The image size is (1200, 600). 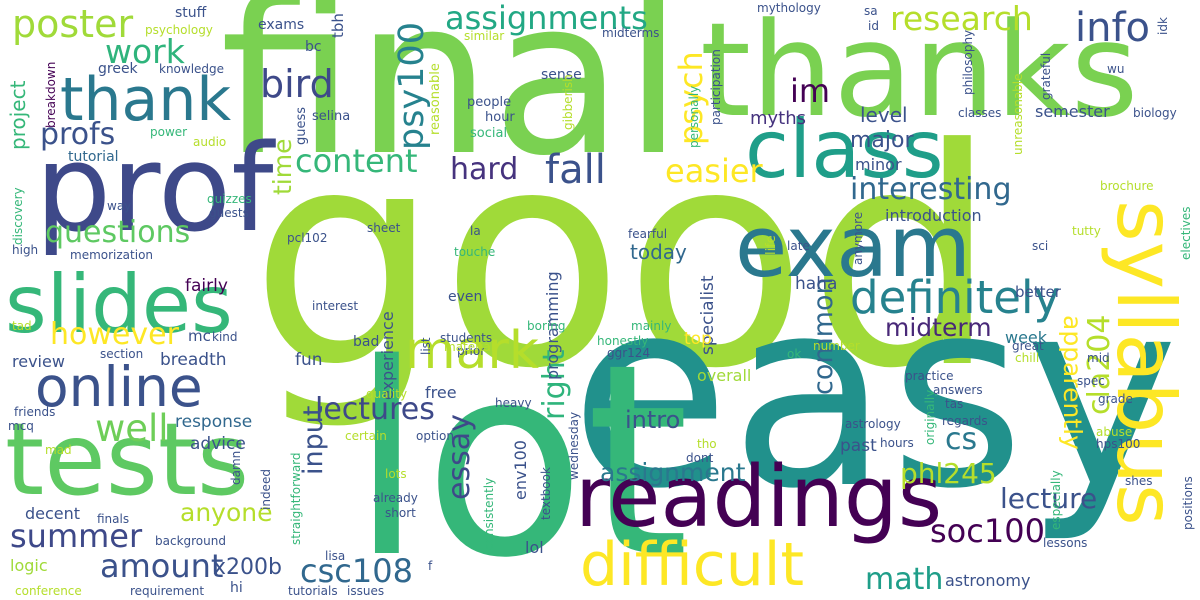 I want to click on word-interesting: interesting, so click(x=931, y=189).